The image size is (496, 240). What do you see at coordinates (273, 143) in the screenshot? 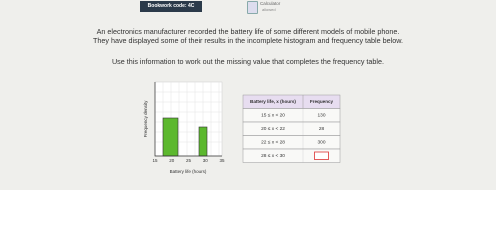
I see `class-cell: 22 ≤ x < 28` at bounding box center [273, 143].